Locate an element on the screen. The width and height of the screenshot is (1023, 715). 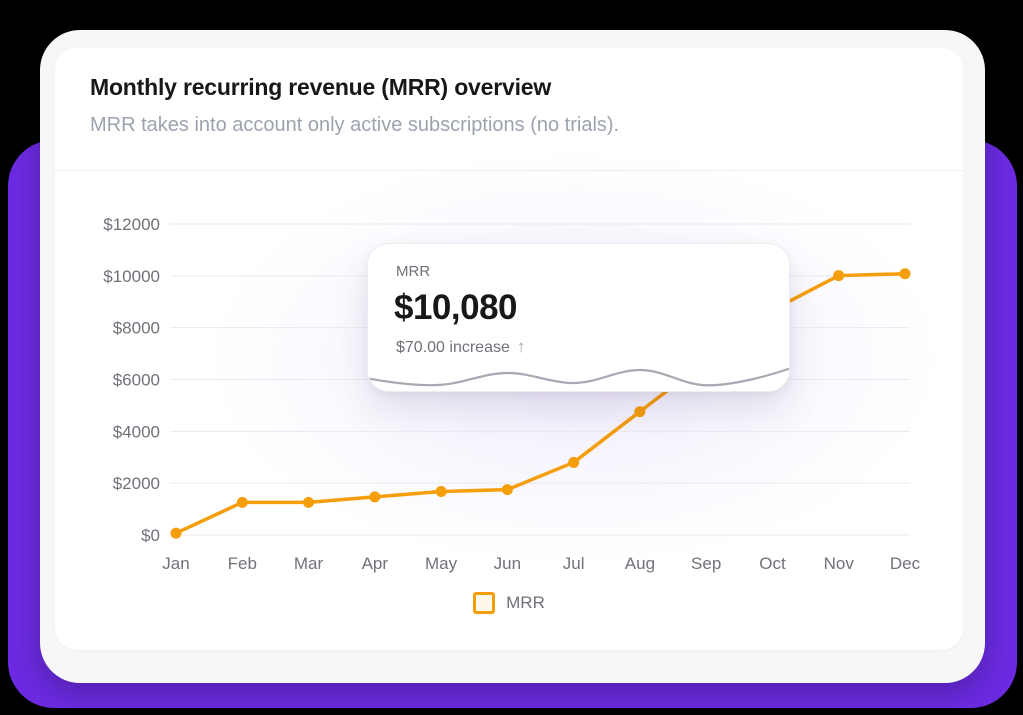
tooltip-value: $10,080 is located at coordinates (456, 307).